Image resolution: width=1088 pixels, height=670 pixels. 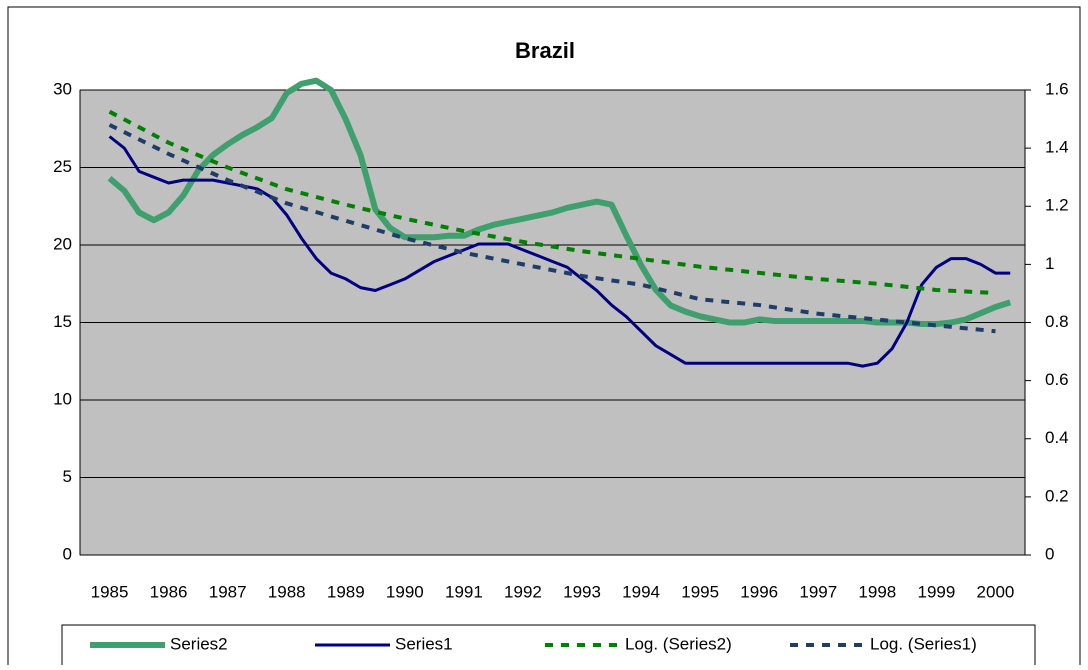 What do you see at coordinates (877, 591) in the screenshot?
I see `x-tick-label: 1998` at bounding box center [877, 591].